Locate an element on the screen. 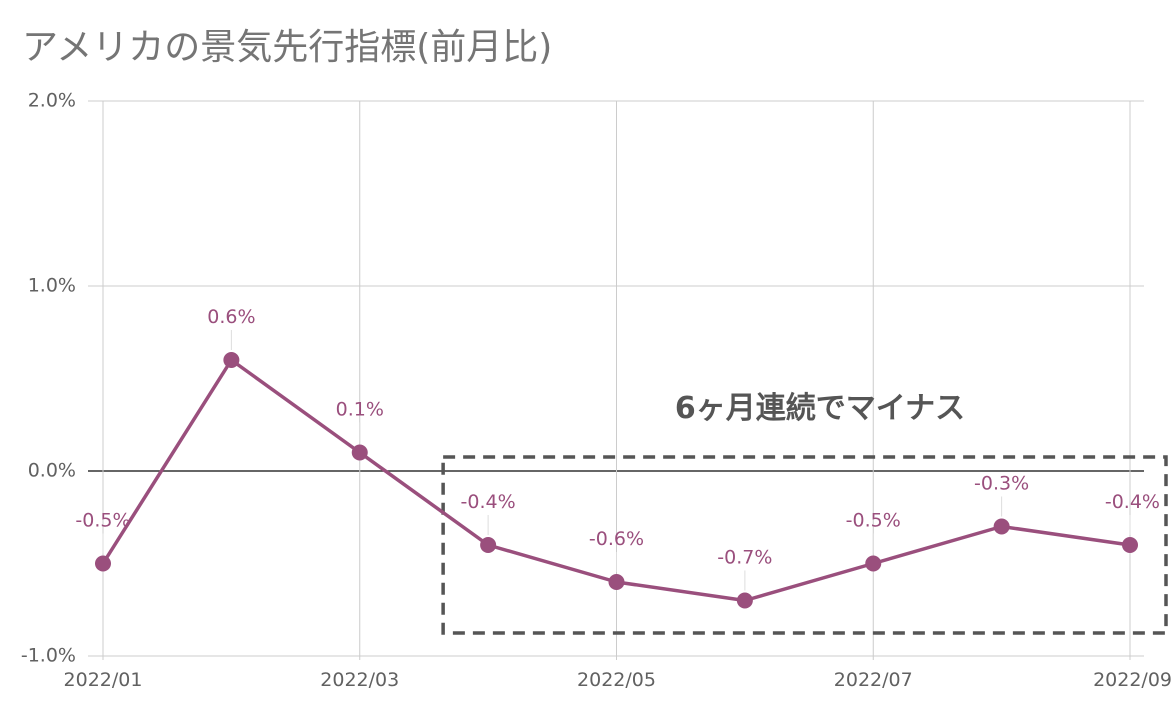 The width and height of the screenshot is (1176, 708). x-tick-label: 2022/05 is located at coordinates (616, 680).